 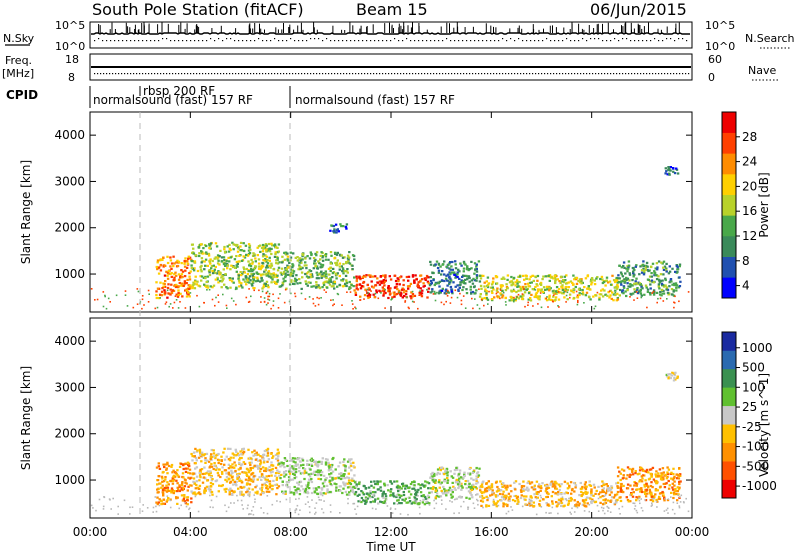 What do you see at coordinates (69, 387) in the screenshot?
I see `y-tick-label: 3000` at bounding box center [69, 387].